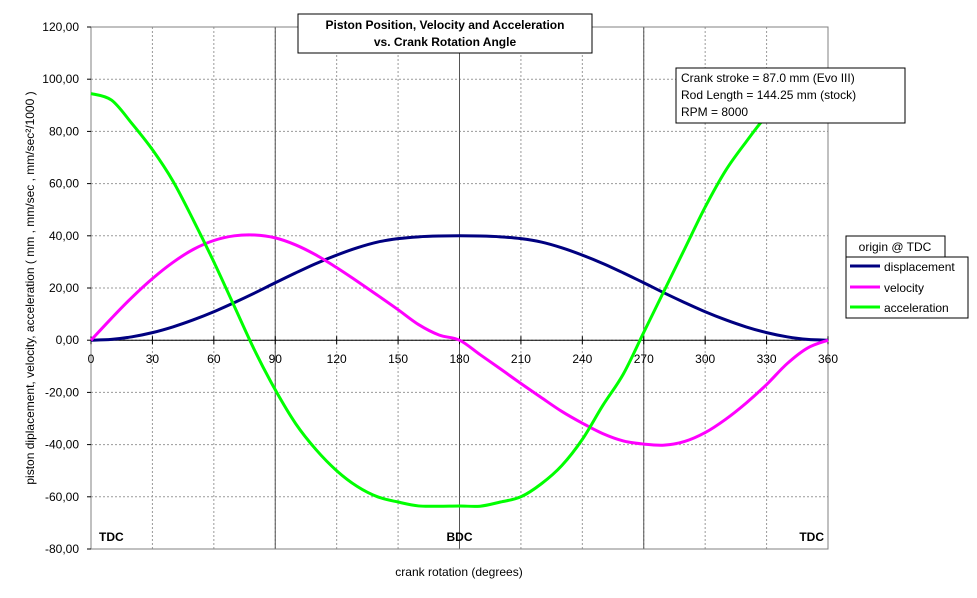 The height and width of the screenshot is (598, 977). Describe the element at coordinates (62, 549) in the screenshot. I see `y-tick-label: -80,00` at that location.